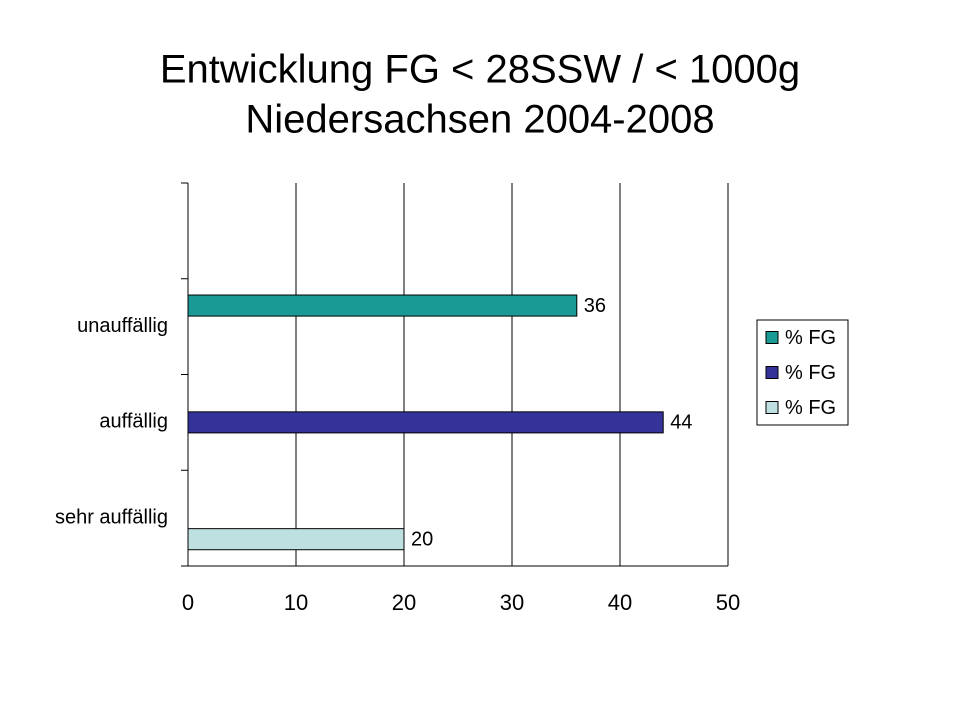 The image size is (960, 725). What do you see at coordinates (728, 602) in the screenshot?
I see `x-tick-label: 50` at bounding box center [728, 602].